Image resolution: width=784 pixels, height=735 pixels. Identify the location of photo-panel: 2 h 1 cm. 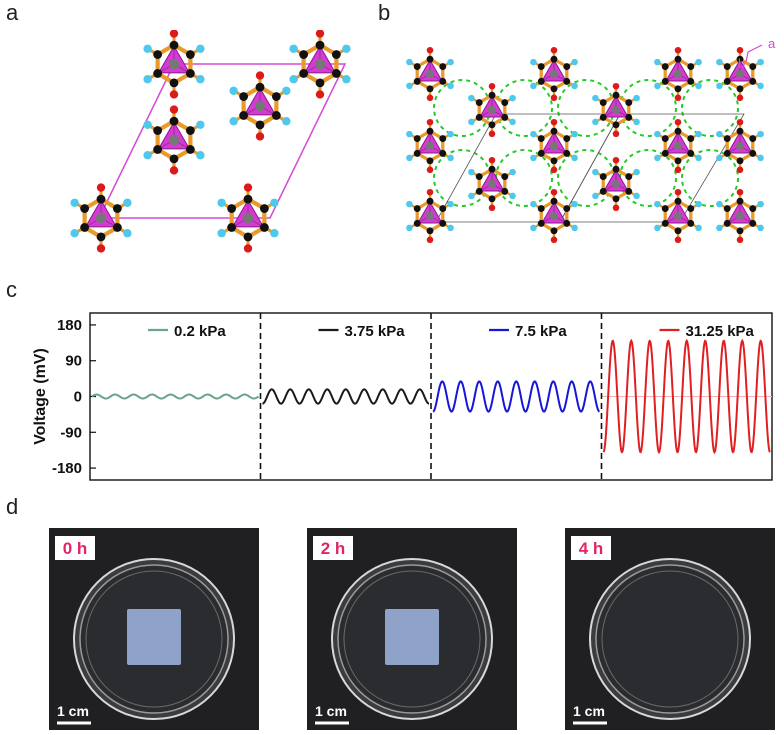
(412, 629).